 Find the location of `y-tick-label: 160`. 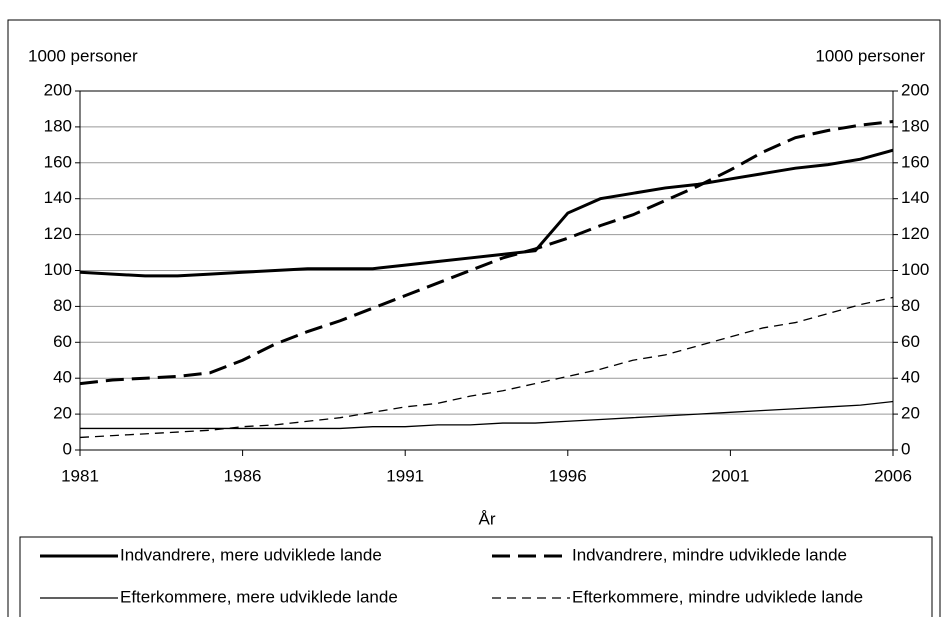

y-tick-label: 160 is located at coordinates (58, 161).